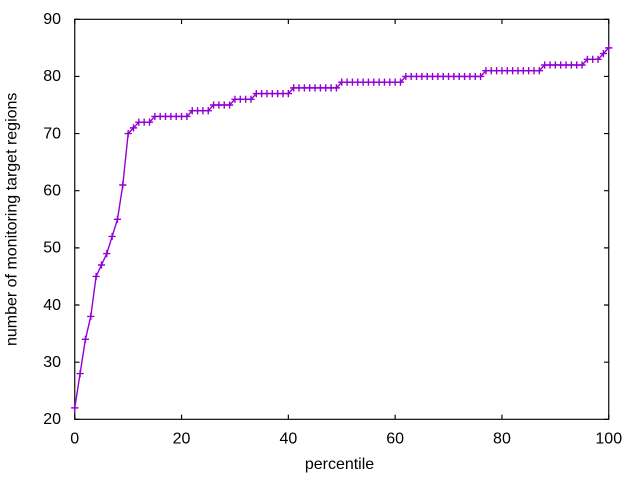  What do you see at coordinates (52, 362) in the screenshot?
I see `svg-text: 30` at bounding box center [52, 362].